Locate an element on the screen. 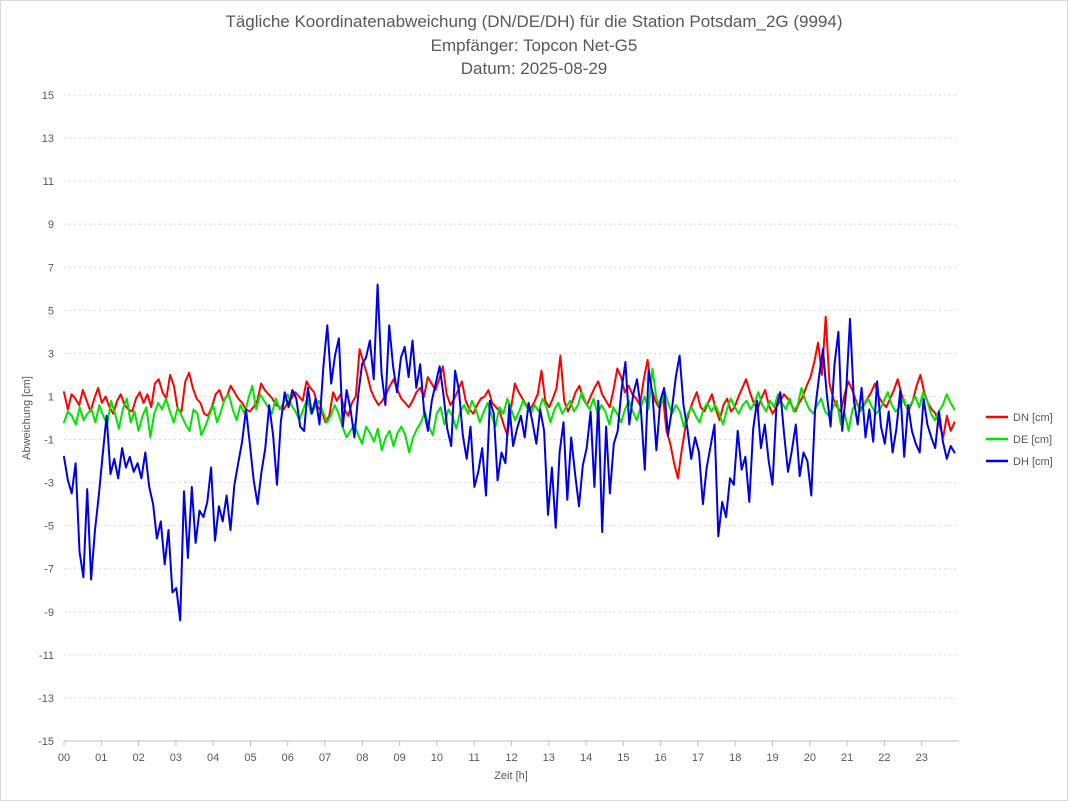 This screenshot has width=1068, height=801. x-tick-label: 05 is located at coordinates (250, 758).